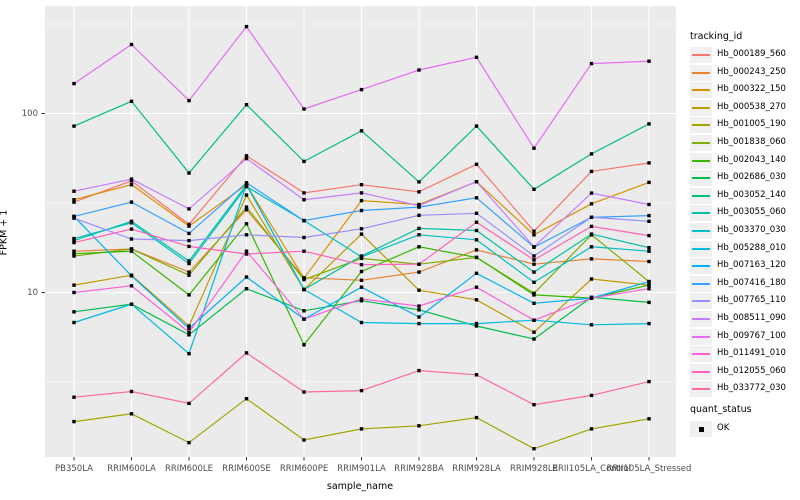 This screenshot has width=800, height=500. I want to click on legend-item-label: Hb_007416_180, so click(751, 282).